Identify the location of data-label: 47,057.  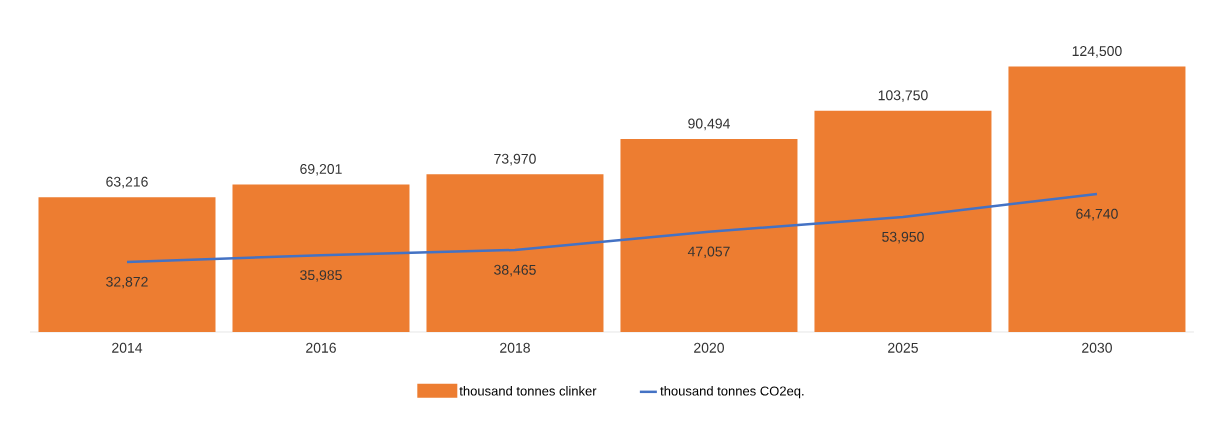
(708, 252).